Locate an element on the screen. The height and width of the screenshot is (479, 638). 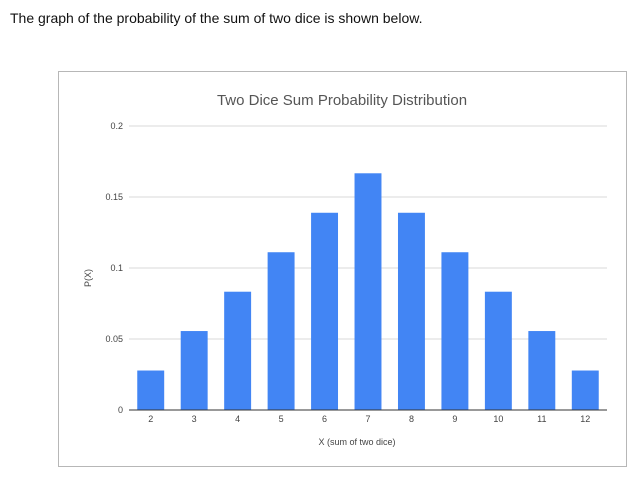
x-tick-label: 2 is located at coordinates (150, 419).